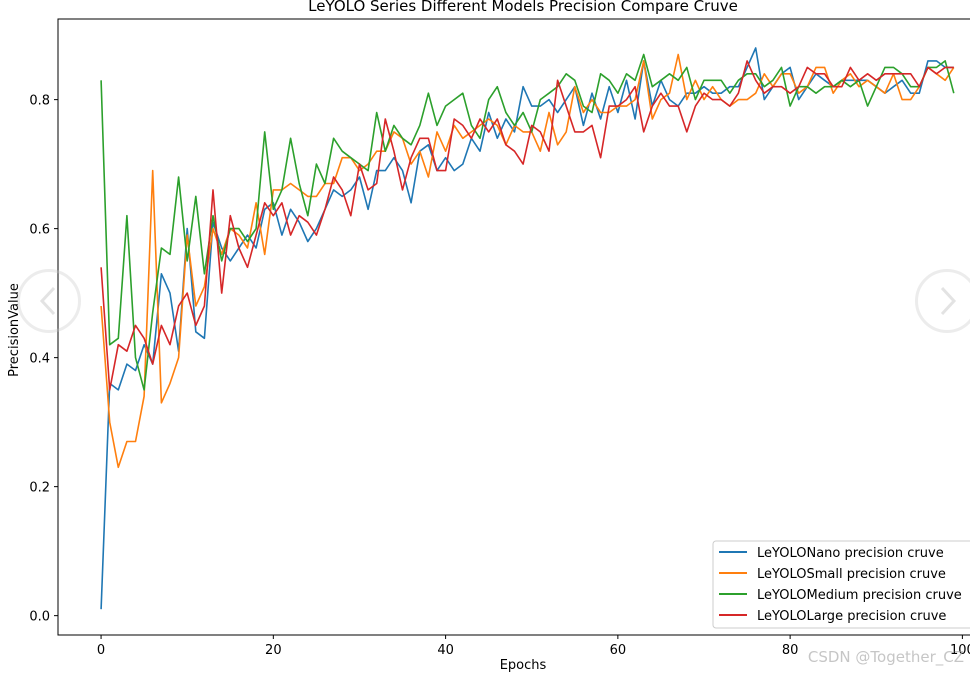 Image resolution: width=970 pixels, height=675 pixels. What do you see at coordinates (960, 650) in the screenshot?
I see `x-tick-label: 100` at bounding box center [960, 650].